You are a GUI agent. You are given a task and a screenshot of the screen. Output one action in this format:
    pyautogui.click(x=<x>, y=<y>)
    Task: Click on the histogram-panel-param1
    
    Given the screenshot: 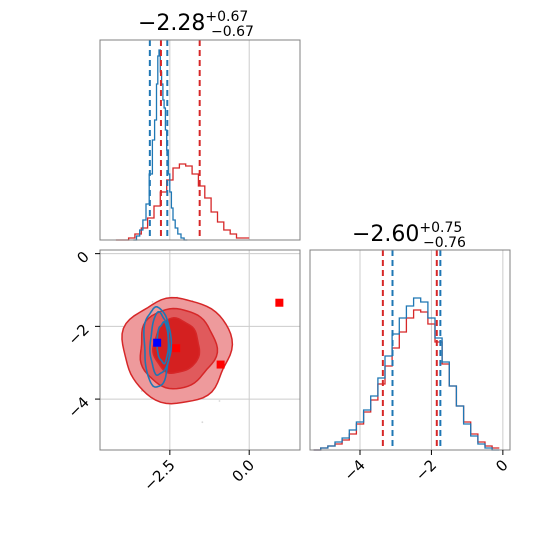 What is the action you would take?
    pyautogui.click(x=200, y=140)
    